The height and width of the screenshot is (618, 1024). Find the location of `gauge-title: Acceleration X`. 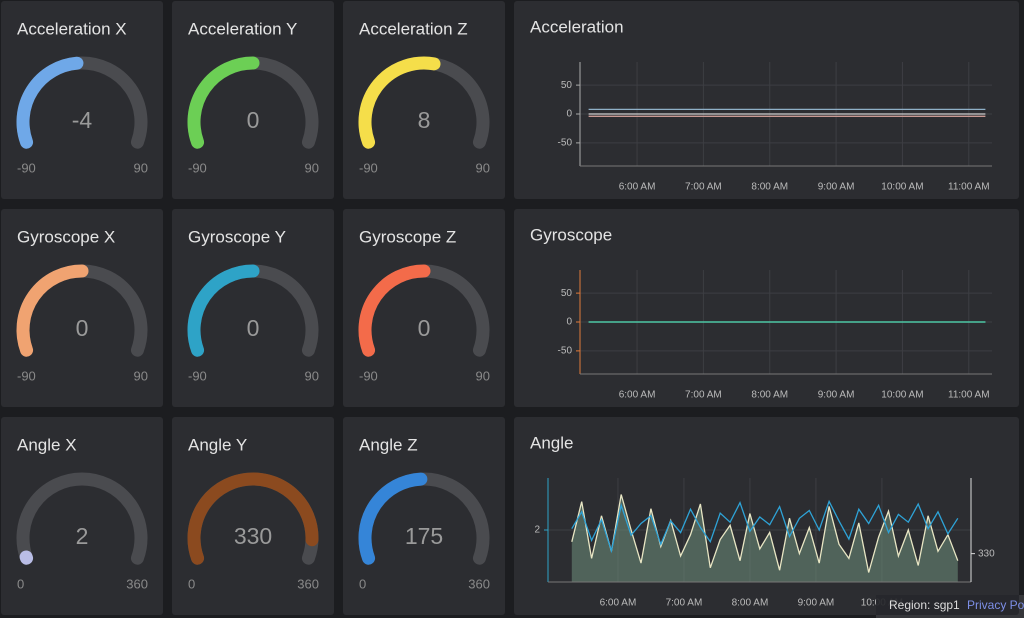

gauge-title: Acceleration X is located at coordinates (72, 28).